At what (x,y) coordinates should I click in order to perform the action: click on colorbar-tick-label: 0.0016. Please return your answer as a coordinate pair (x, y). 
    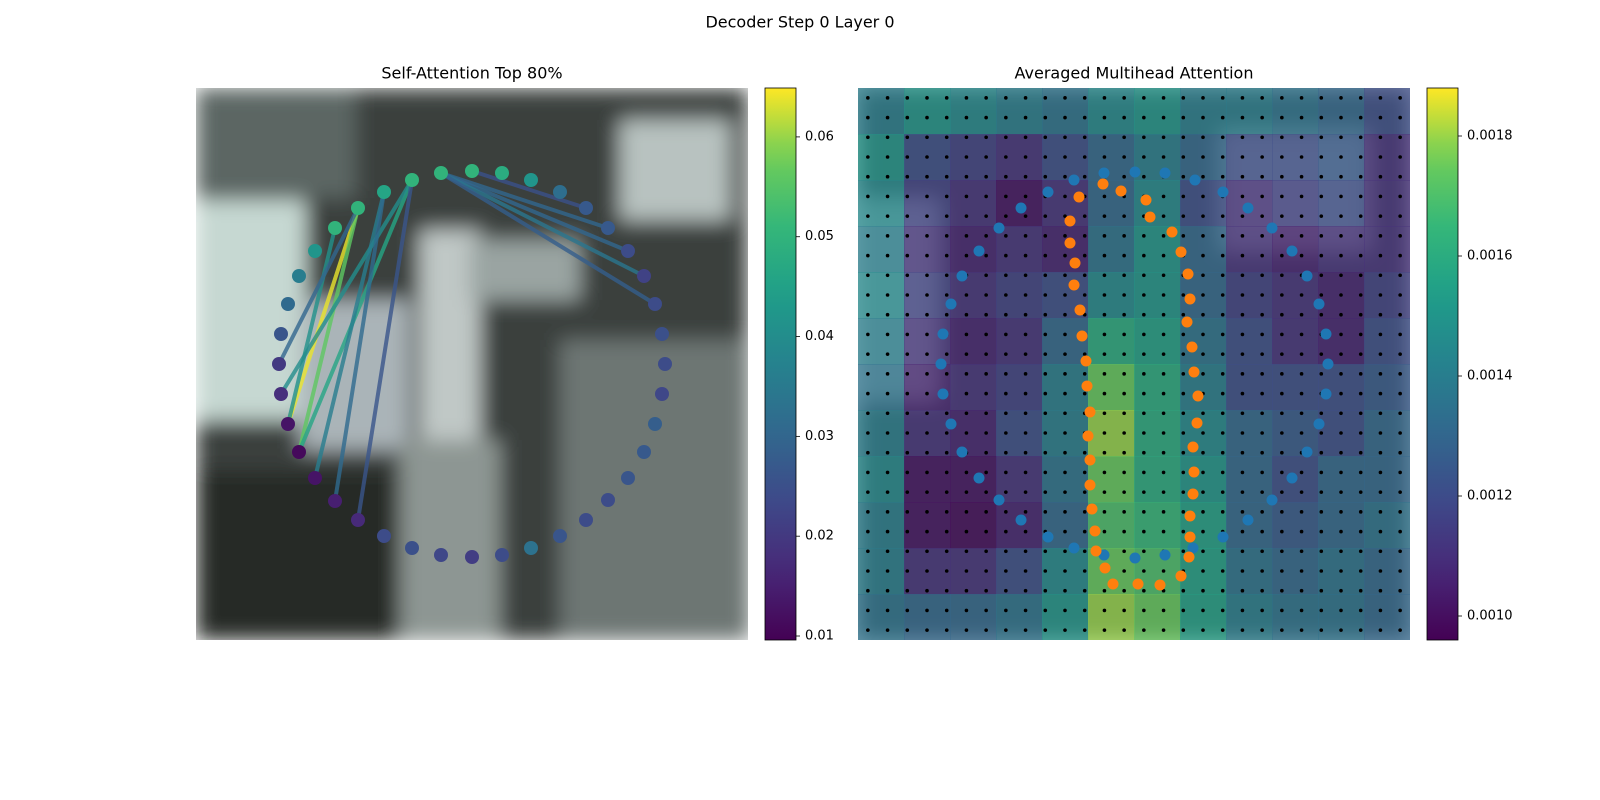
    Looking at the image, I should click on (1490, 256).